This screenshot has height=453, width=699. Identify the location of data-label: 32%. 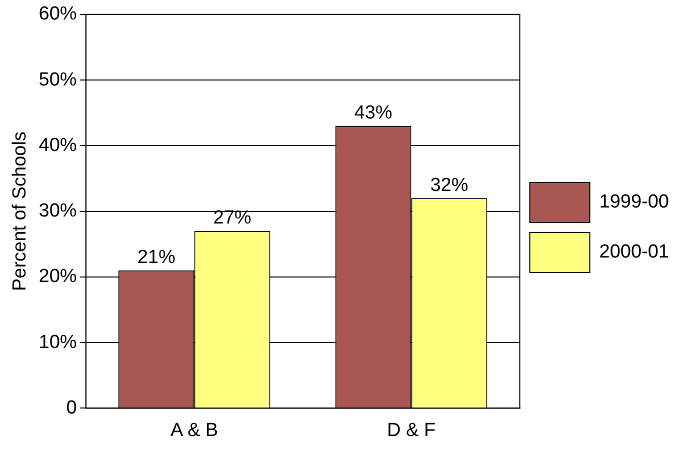
(449, 185).